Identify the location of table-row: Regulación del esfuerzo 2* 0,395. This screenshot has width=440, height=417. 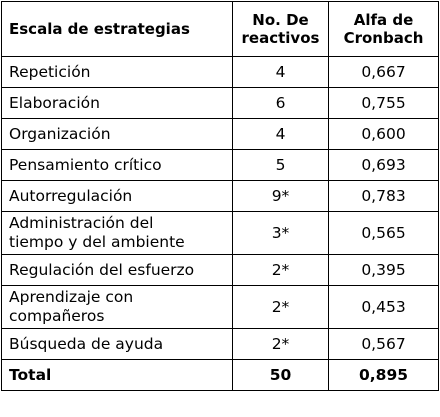
(220, 270).